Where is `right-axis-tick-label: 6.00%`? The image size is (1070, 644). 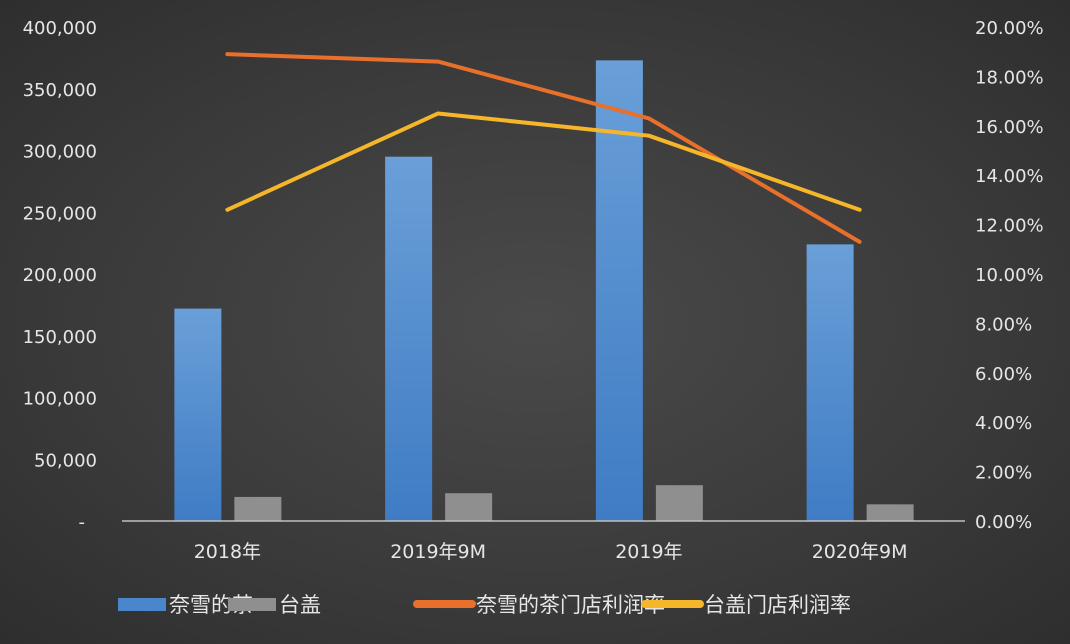 right-axis-tick-label: 6.00% is located at coordinates (1003, 374).